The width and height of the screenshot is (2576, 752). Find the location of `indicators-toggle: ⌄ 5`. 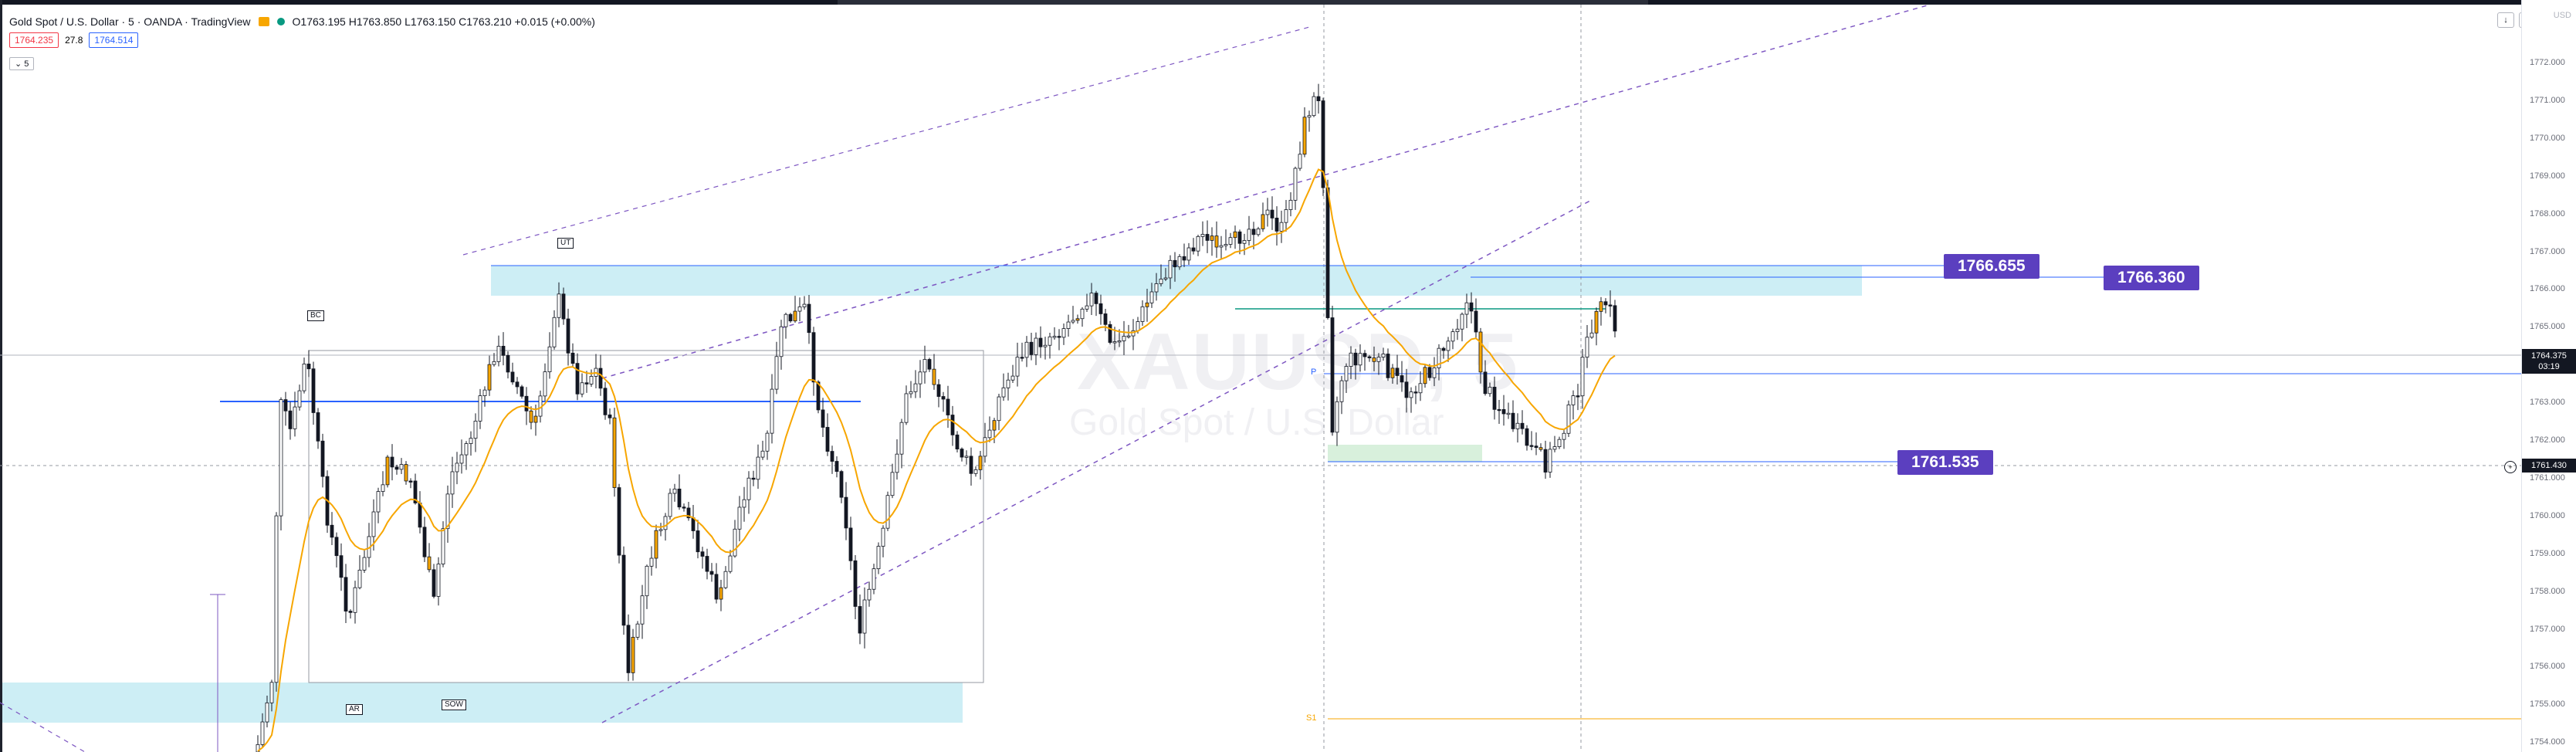

indicators-toggle: ⌄ 5 is located at coordinates (22, 63).